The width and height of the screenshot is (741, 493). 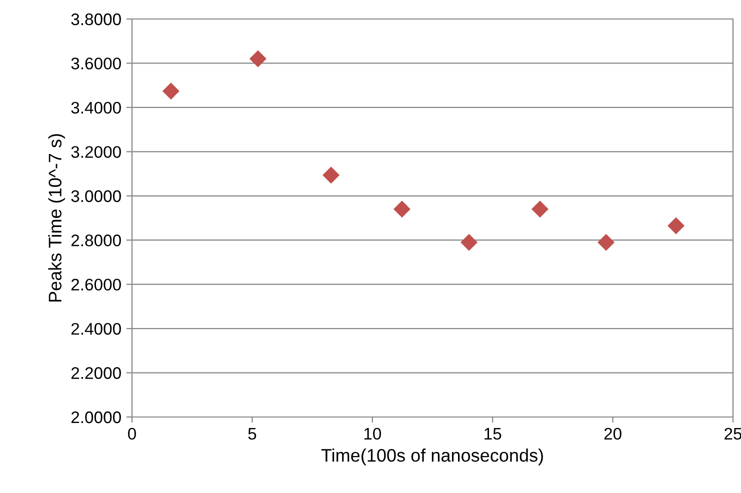 What do you see at coordinates (96, 417) in the screenshot?
I see `y-tick-label: 2.0000` at bounding box center [96, 417].